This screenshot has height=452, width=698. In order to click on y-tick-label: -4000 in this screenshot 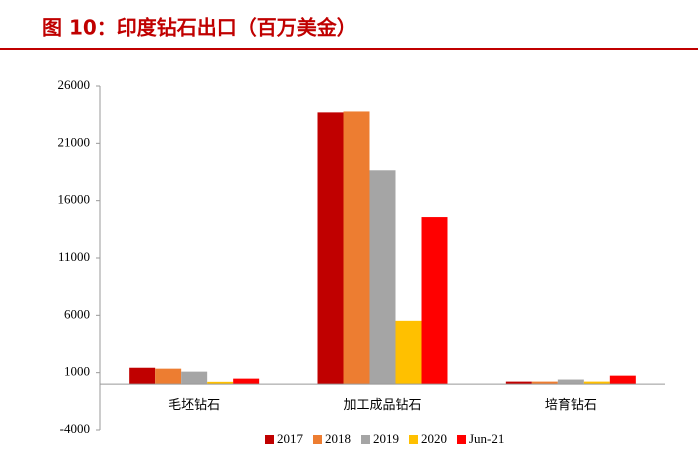, I will do `click(75, 428)`.